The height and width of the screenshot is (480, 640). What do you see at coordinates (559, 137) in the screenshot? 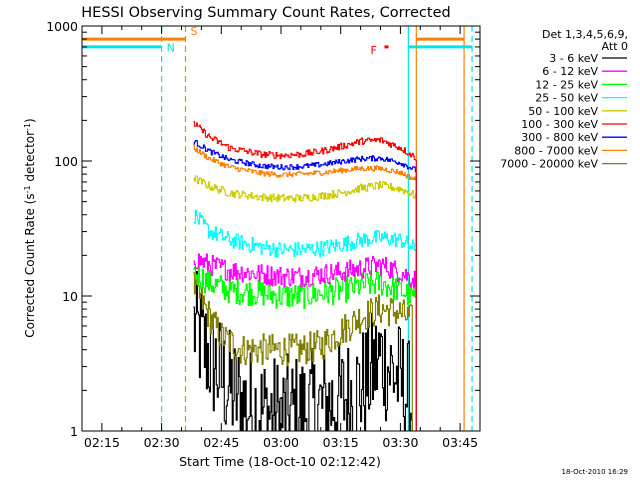
I see `legend-label-6: 300 - 800 keV` at bounding box center [559, 137].